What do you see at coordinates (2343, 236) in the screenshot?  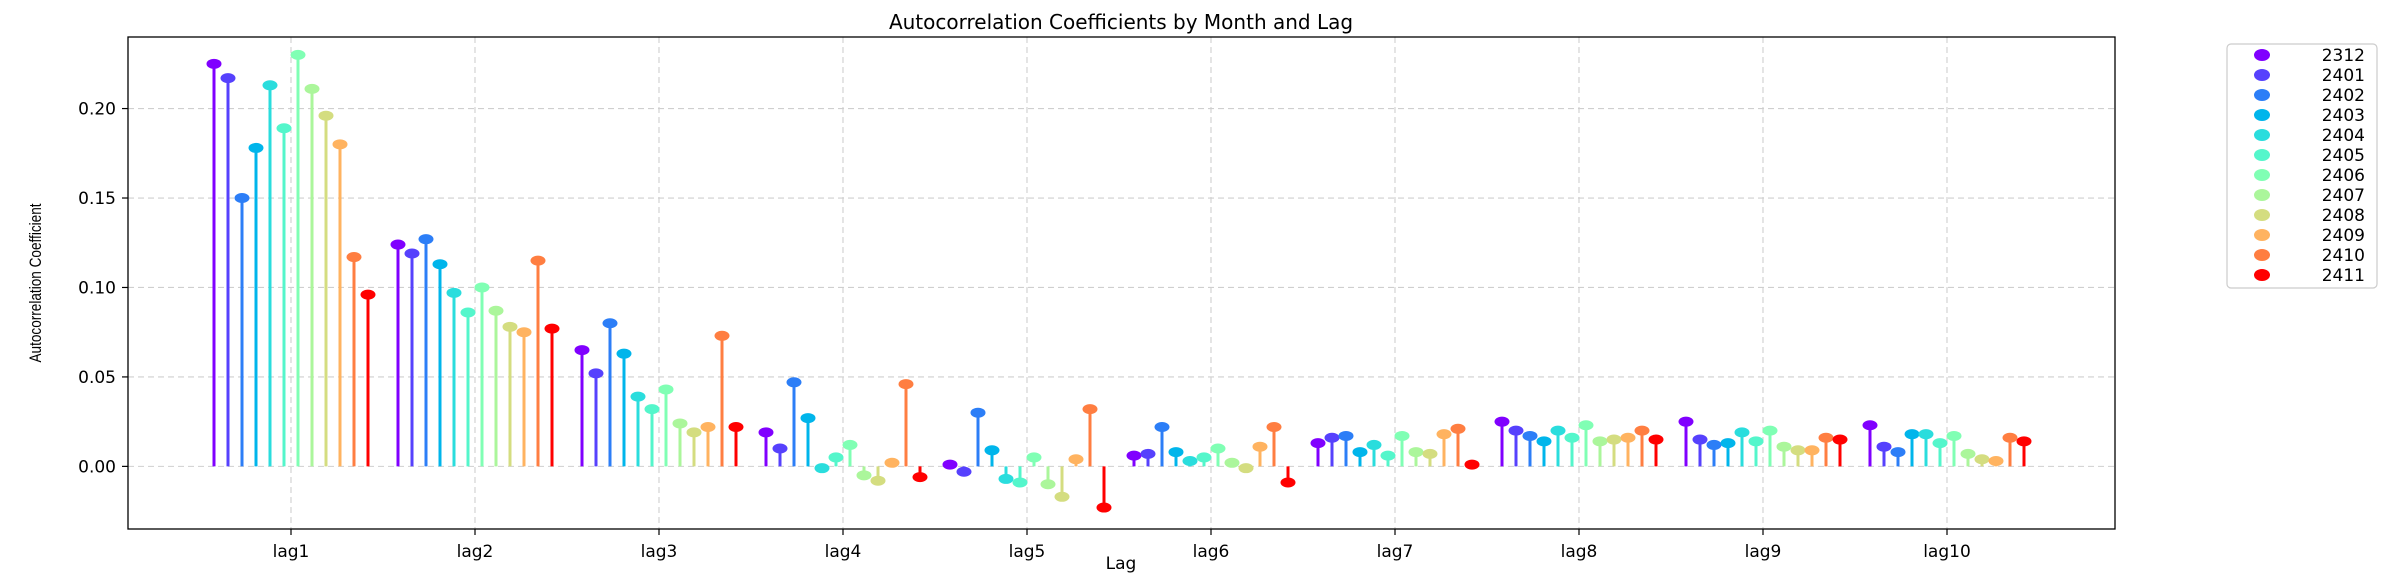 I see `legend-label: 2409` at bounding box center [2343, 236].